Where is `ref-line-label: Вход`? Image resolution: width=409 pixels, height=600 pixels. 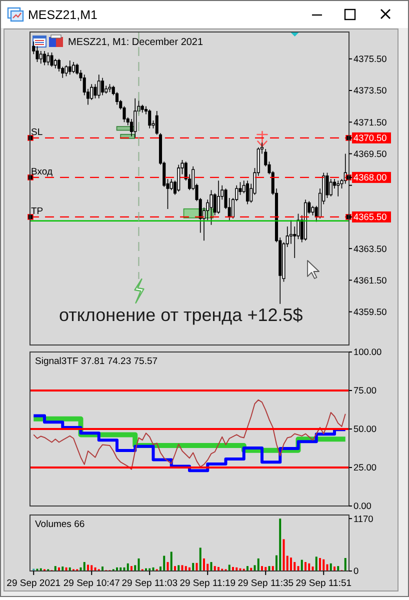
ref-line-label: Вход is located at coordinates (42, 172).